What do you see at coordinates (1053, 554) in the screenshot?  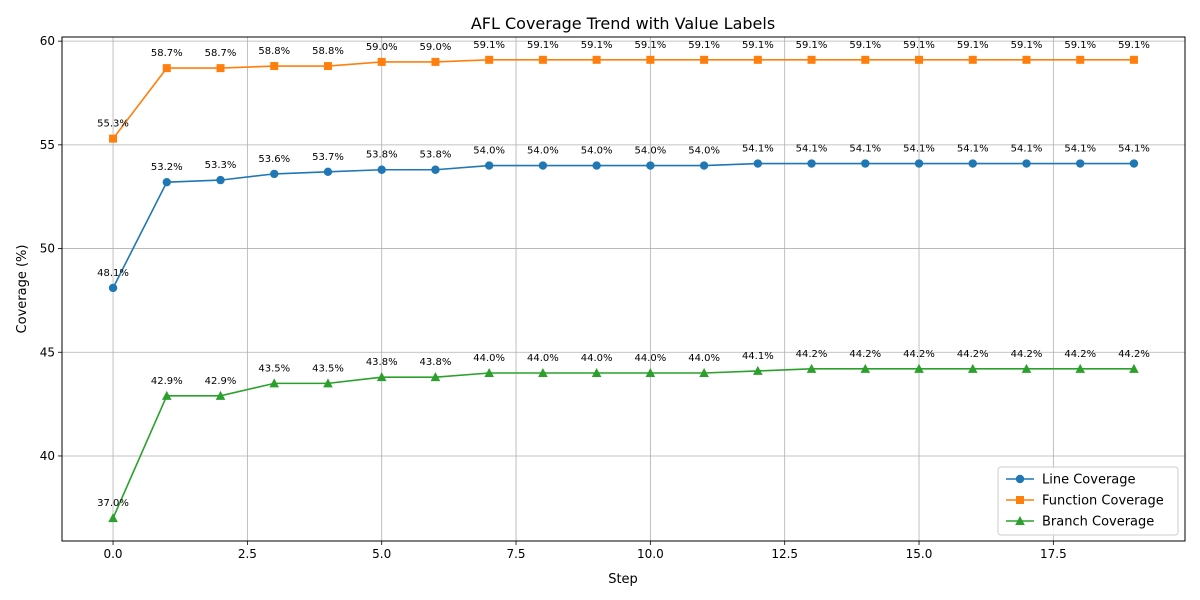 I see `x-tick-label: 17.5` at bounding box center [1053, 554].